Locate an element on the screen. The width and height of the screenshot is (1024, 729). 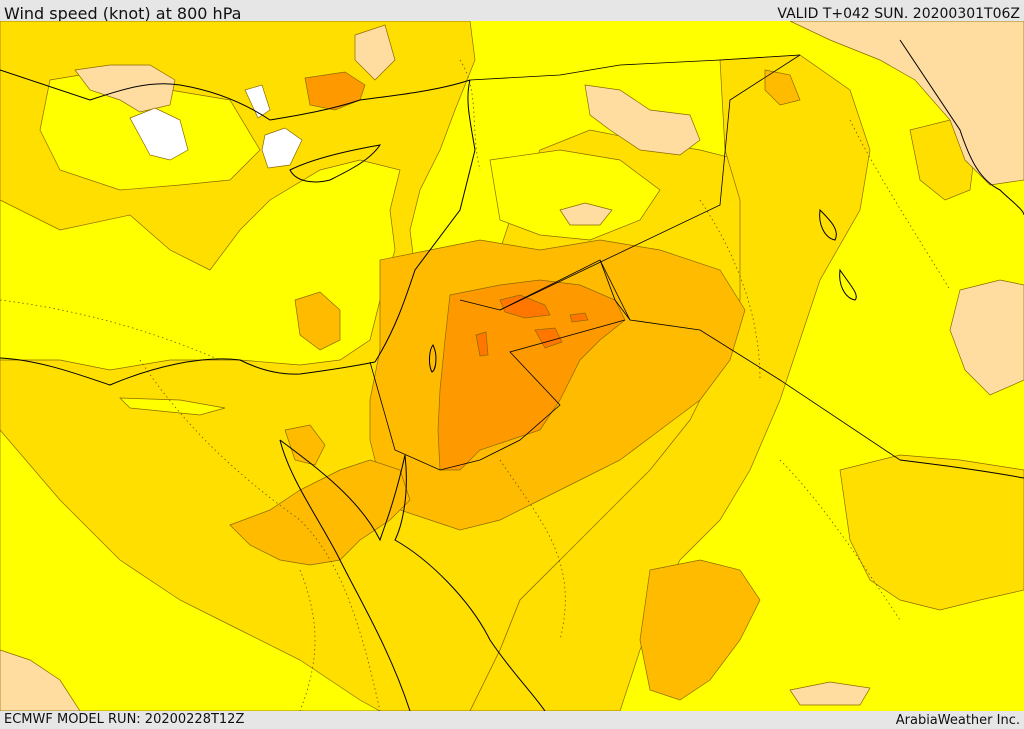
credit-text: ArabiaWeather Inc. is located at coordinates (957, 720).